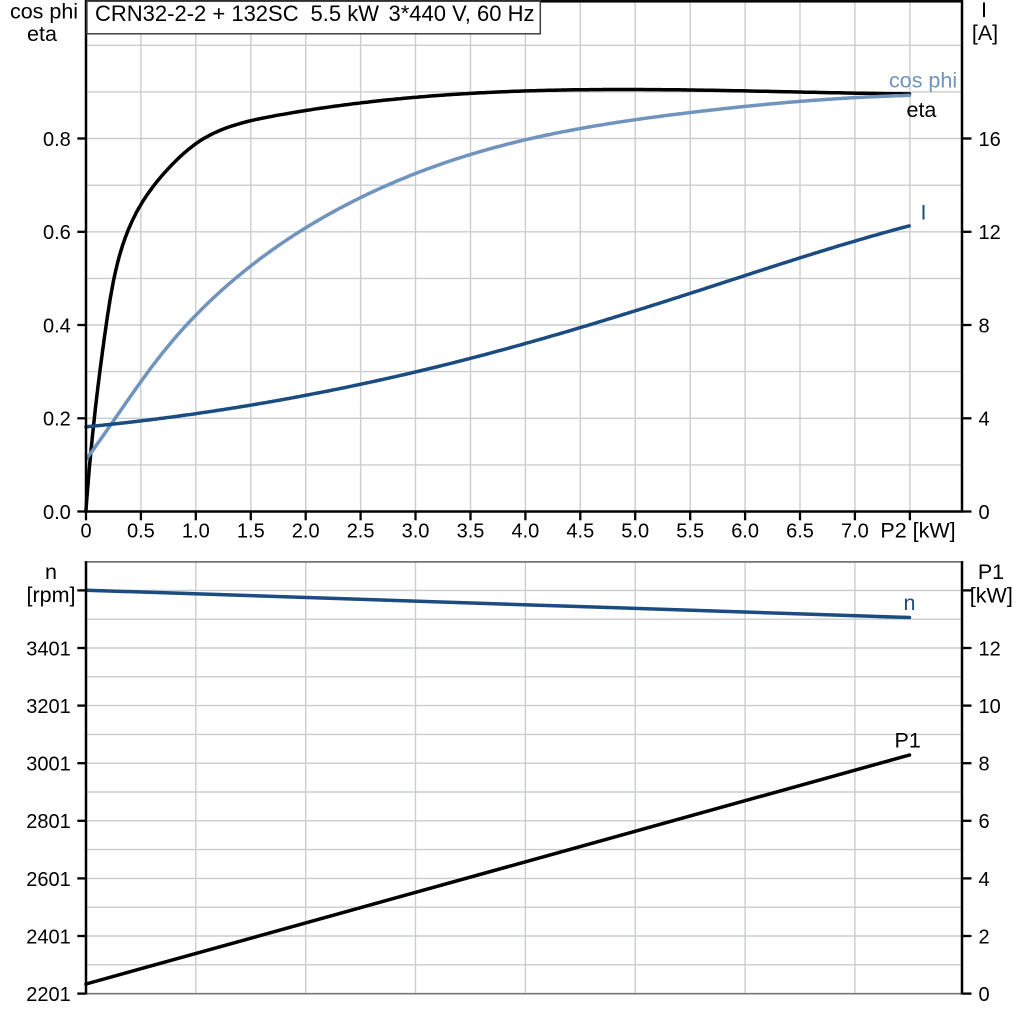  I want to click on svg-text: 6.5, so click(800, 532).